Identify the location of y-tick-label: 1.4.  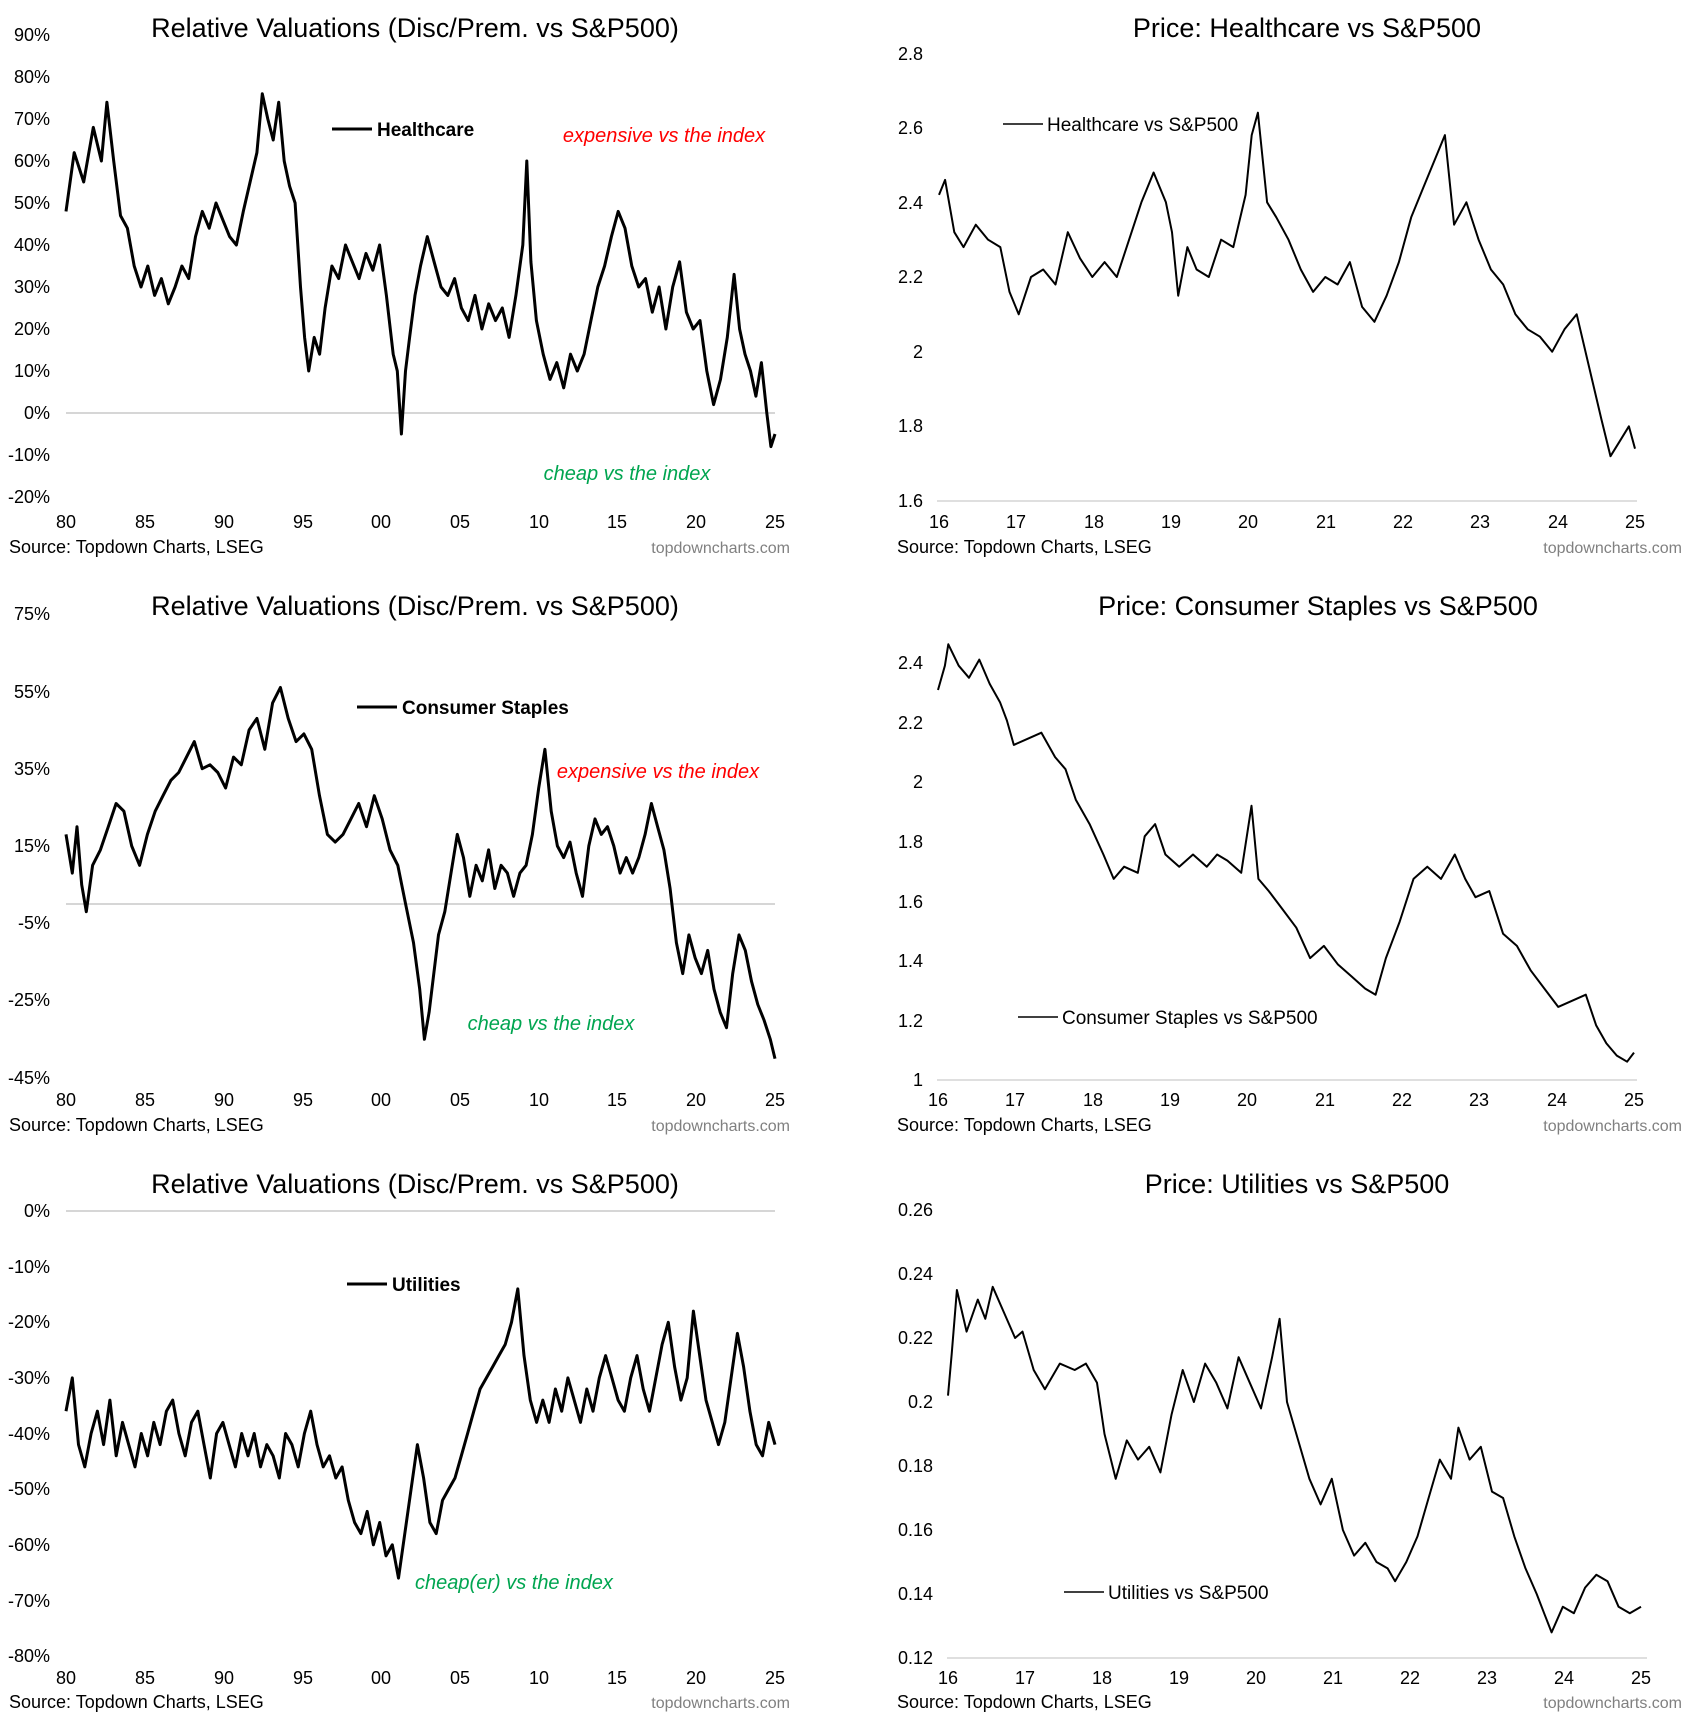
(910, 961).